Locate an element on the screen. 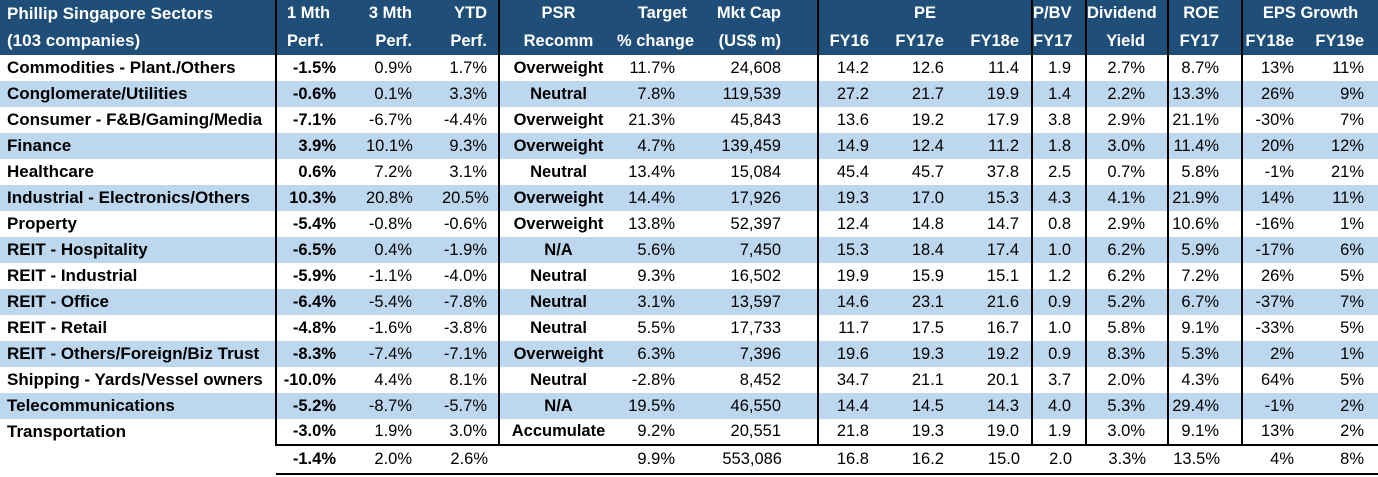 This screenshot has width=1378, height=477. cell-mktcap: 17,733 is located at coordinates (760, 328).